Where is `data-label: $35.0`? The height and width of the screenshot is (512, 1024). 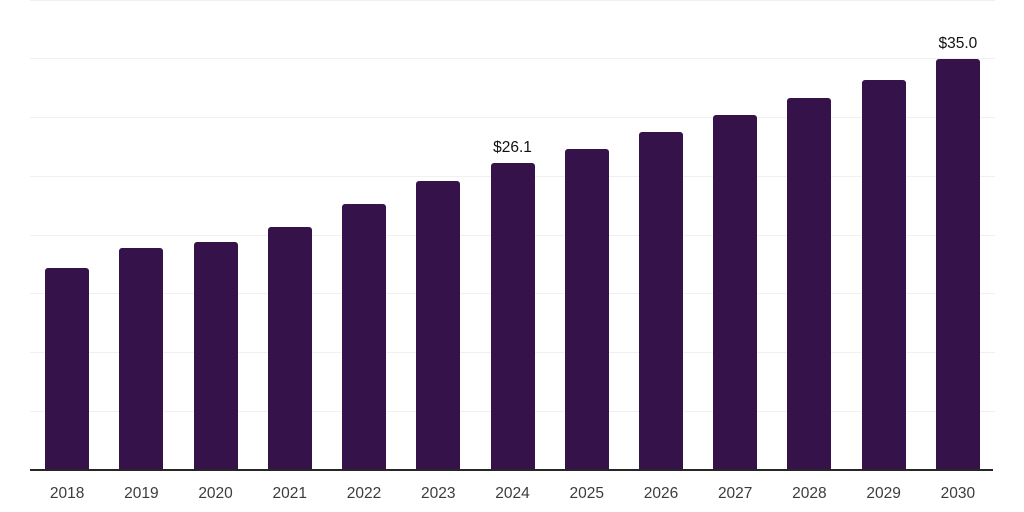
data-label: $35.0 is located at coordinates (958, 43).